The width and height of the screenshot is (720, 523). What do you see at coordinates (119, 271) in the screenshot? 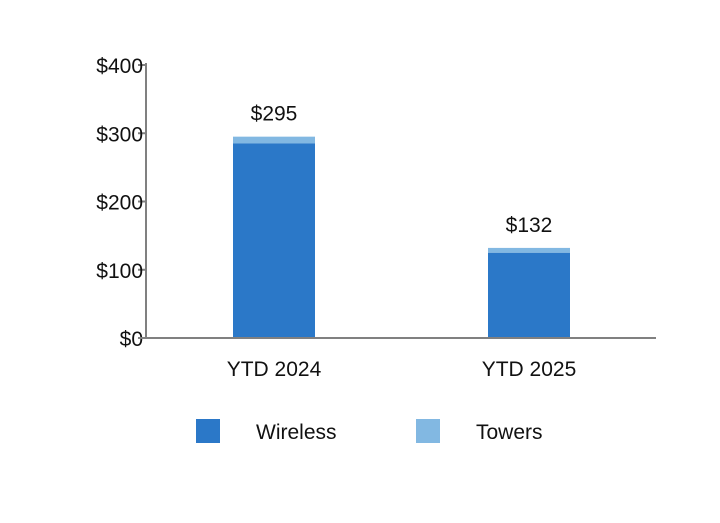
I see `y-tick-label: $100` at bounding box center [119, 271].